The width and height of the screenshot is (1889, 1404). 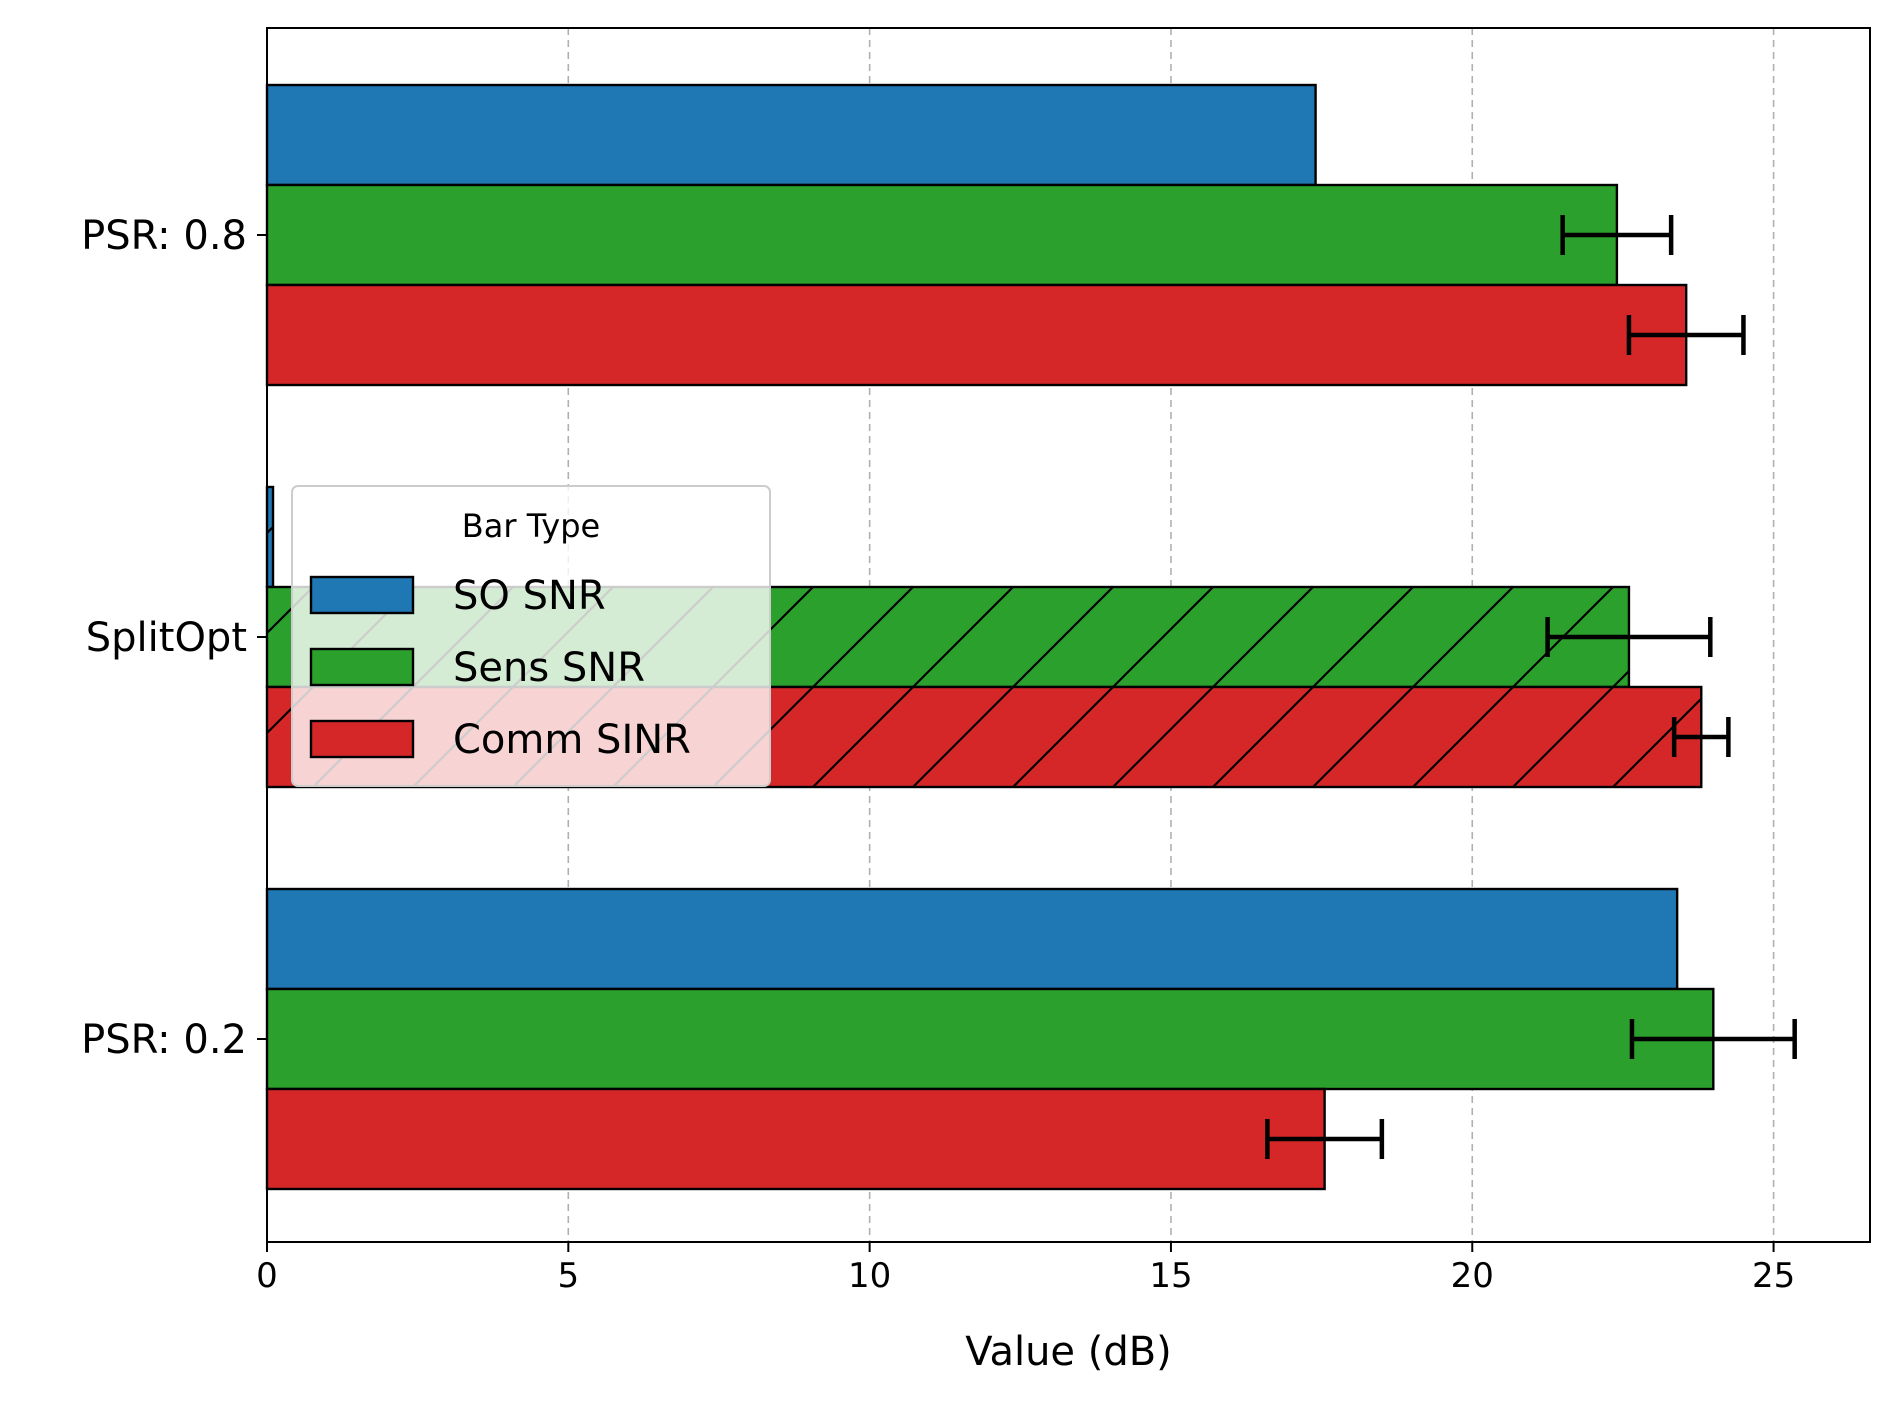 What do you see at coordinates (1170, 1276) in the screenshot?
I see `x-tick-label: 15` at bounding box center [1170, 1276].